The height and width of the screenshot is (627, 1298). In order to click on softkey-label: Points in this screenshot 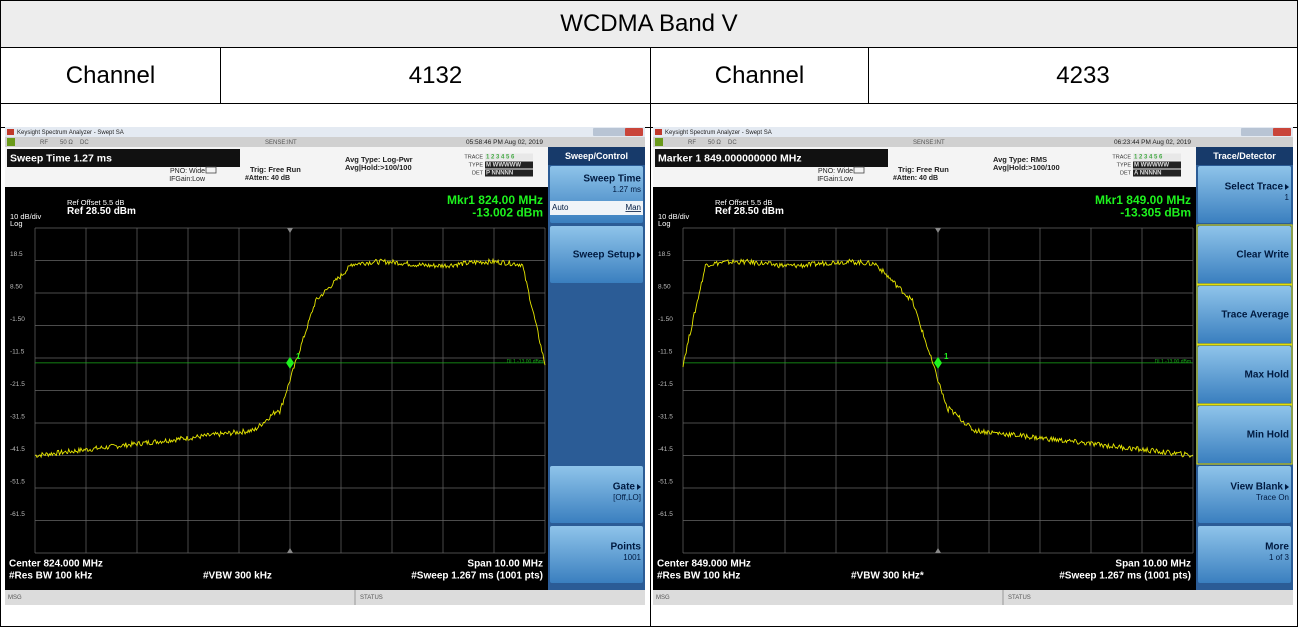, I will do `click(625, 547)`.